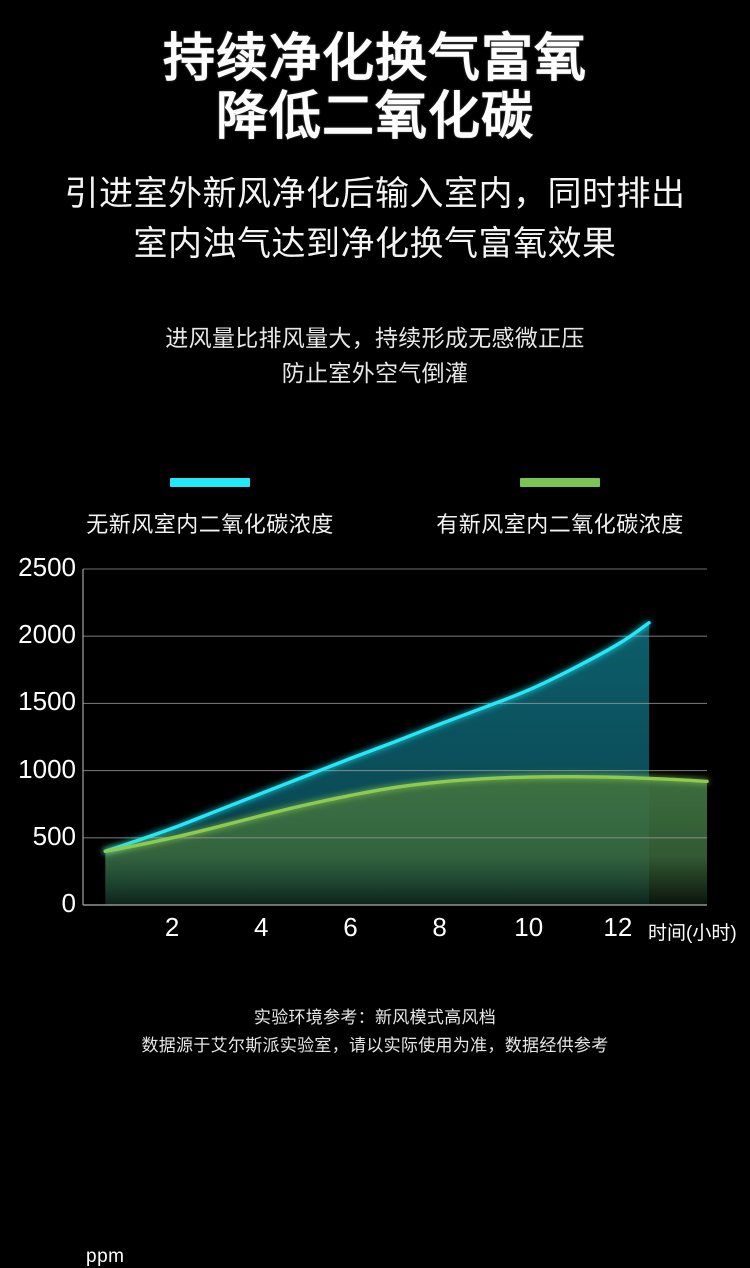  Describe the element at coordinates (375, 355) in the screenshot. I see `positive-pressure-note: 进风量比排风量大，持续形成无感微正压 防止室外空气倒灌` at that location.